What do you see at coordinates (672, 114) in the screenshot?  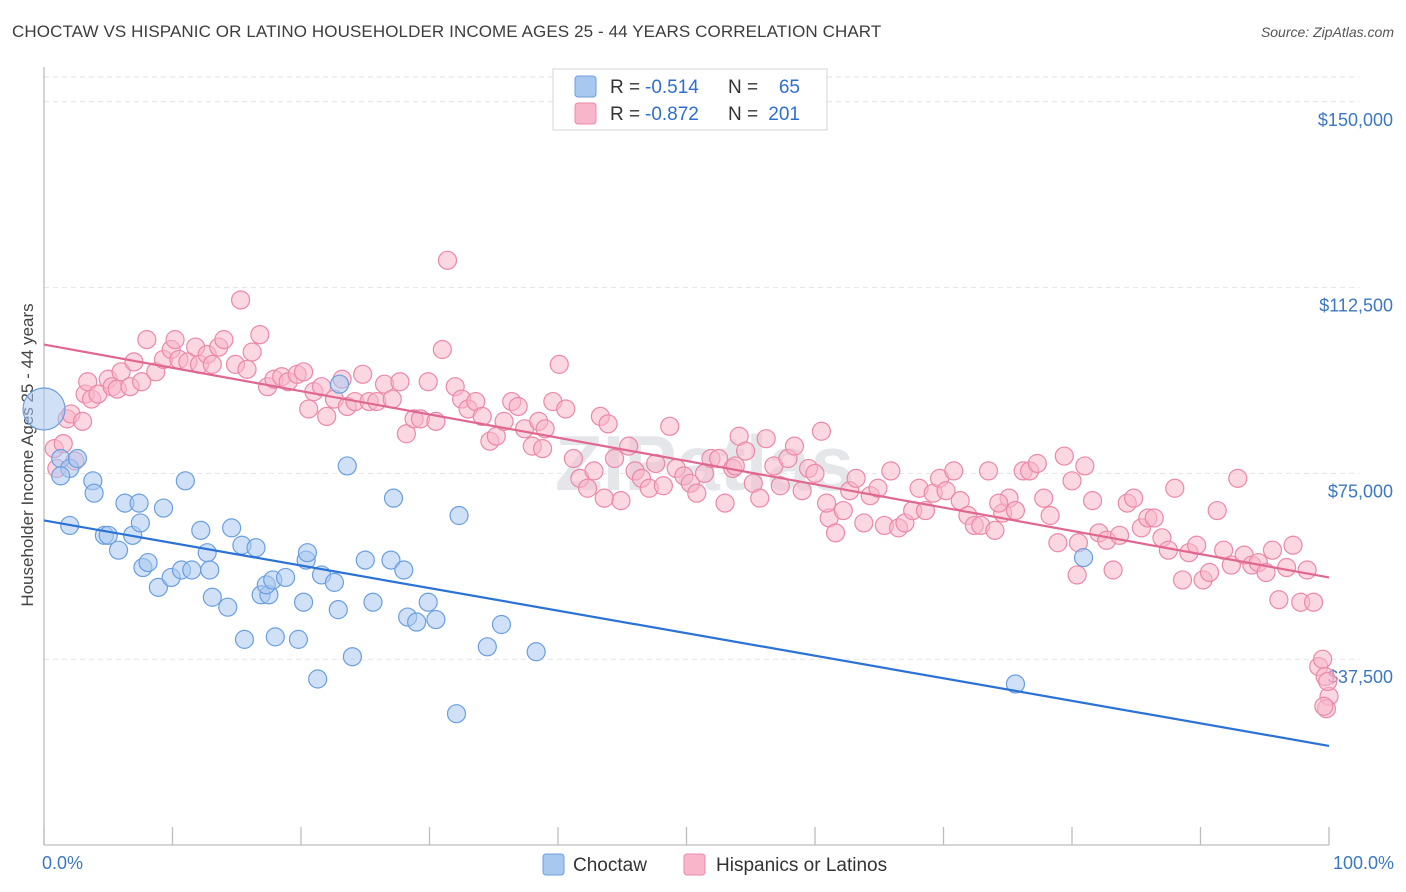 I see `legend-r-value-2: -0.872` at bounding box center [672, 114].